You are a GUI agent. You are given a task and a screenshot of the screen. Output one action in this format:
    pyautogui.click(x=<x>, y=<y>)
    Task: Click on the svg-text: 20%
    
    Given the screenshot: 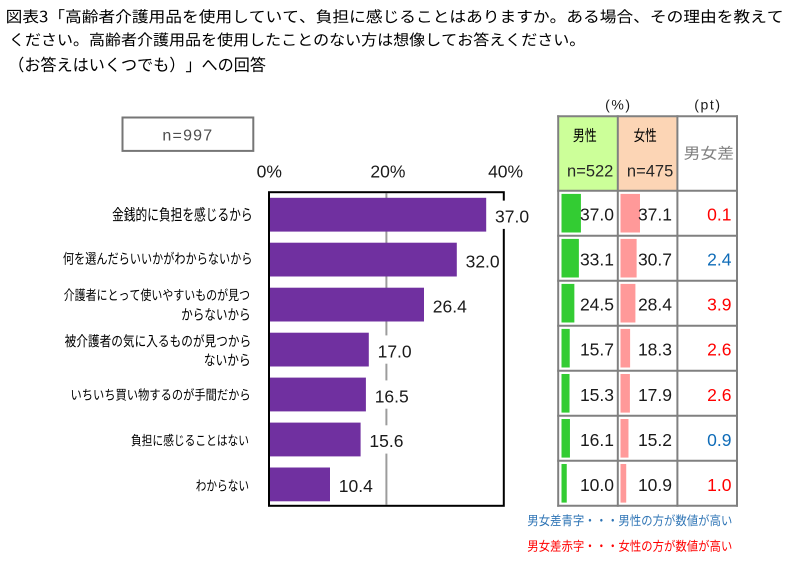 What is the action you would take?
    pyautogui.click(x=387, y=172)
    